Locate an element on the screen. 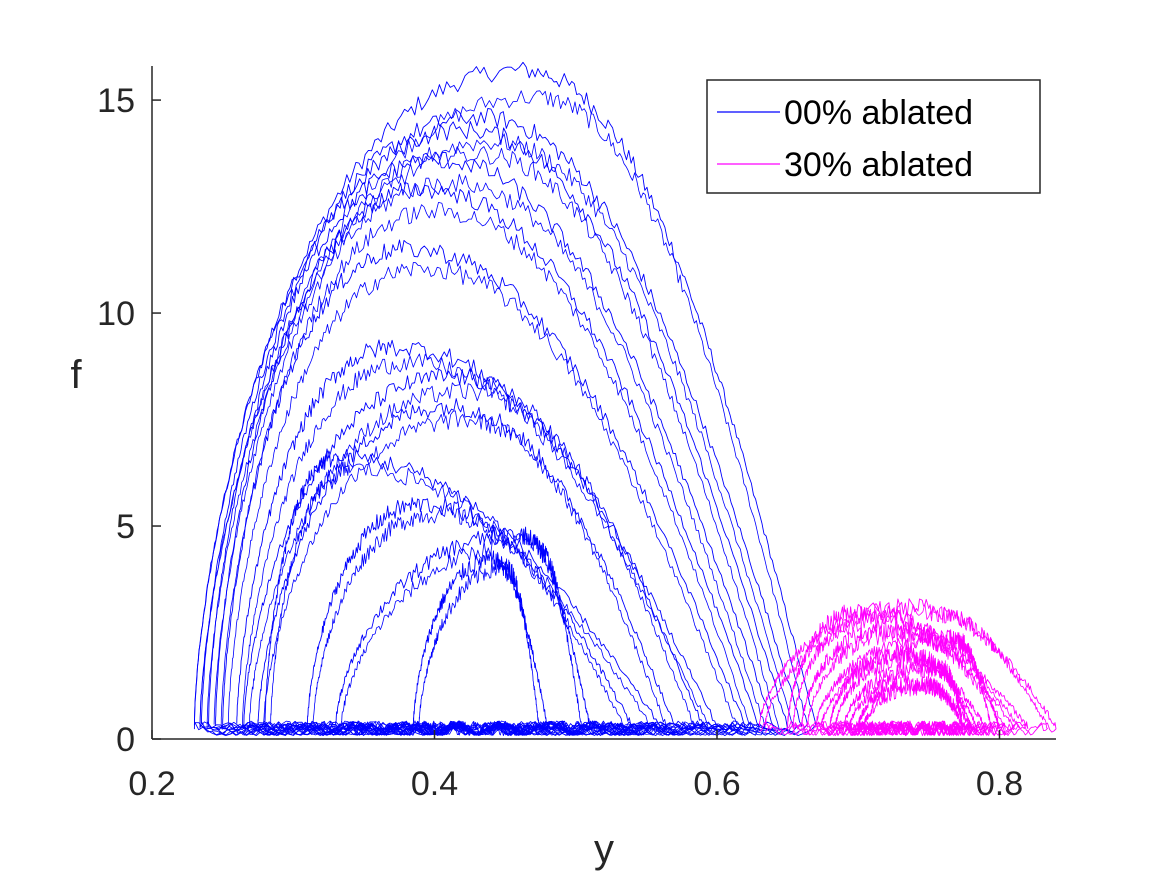 Image resolution: width=1167 pixels, height=875 pixels. y-tick-label: 0 is located at coordinates (125, 740).